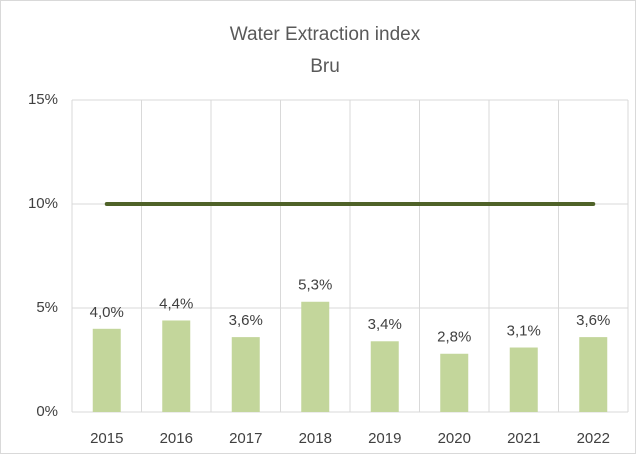  Describe the element at coordinates (325, 34) in the screenshot. I see `chart-title: Water Extraction index` at that location.